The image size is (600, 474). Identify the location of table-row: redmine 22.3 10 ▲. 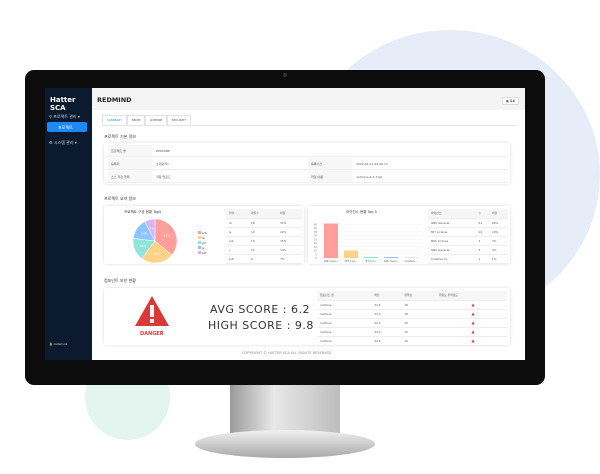
(412, 332).